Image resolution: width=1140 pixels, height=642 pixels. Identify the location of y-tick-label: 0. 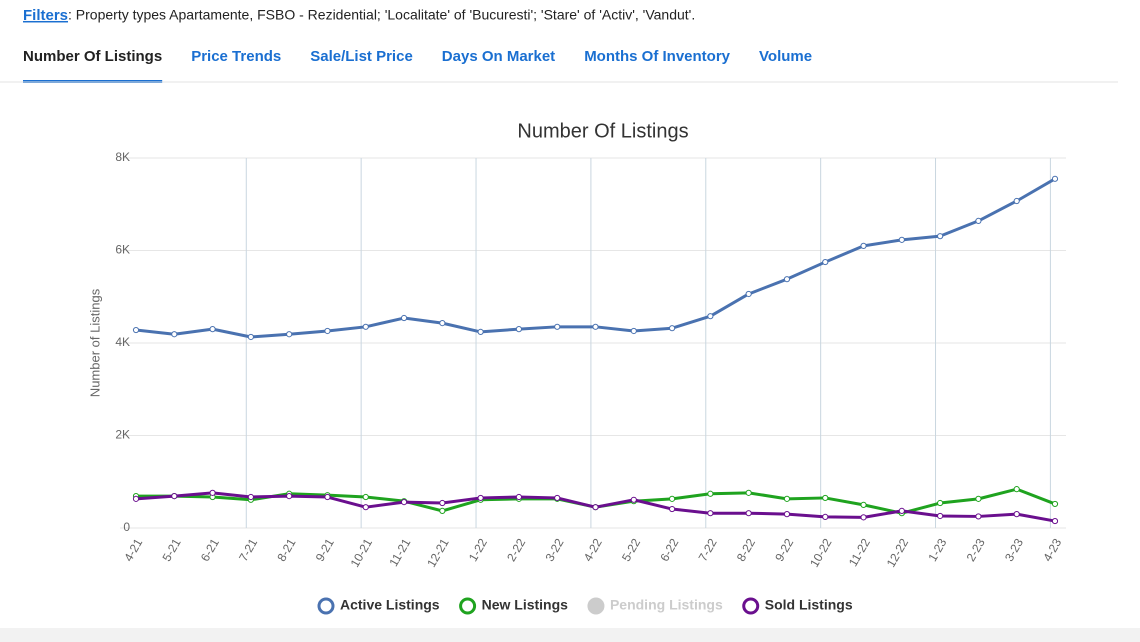
(126, 527).